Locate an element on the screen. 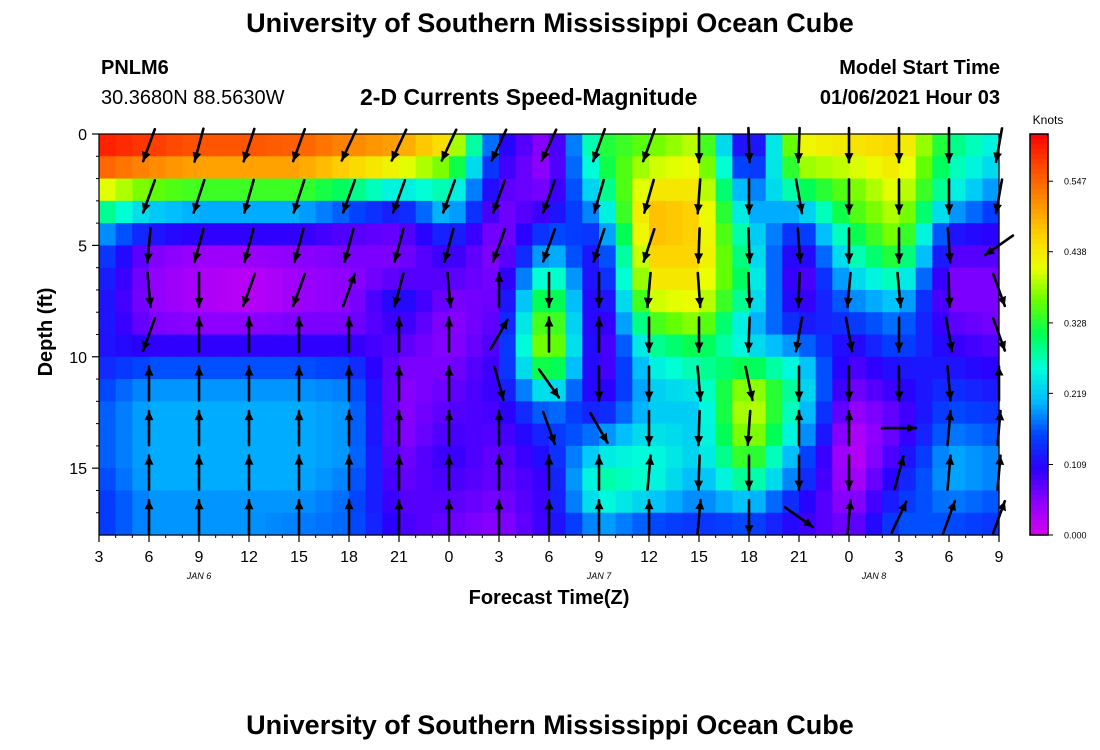  x-tick-label: 6 is located at coordinates (149, 557).